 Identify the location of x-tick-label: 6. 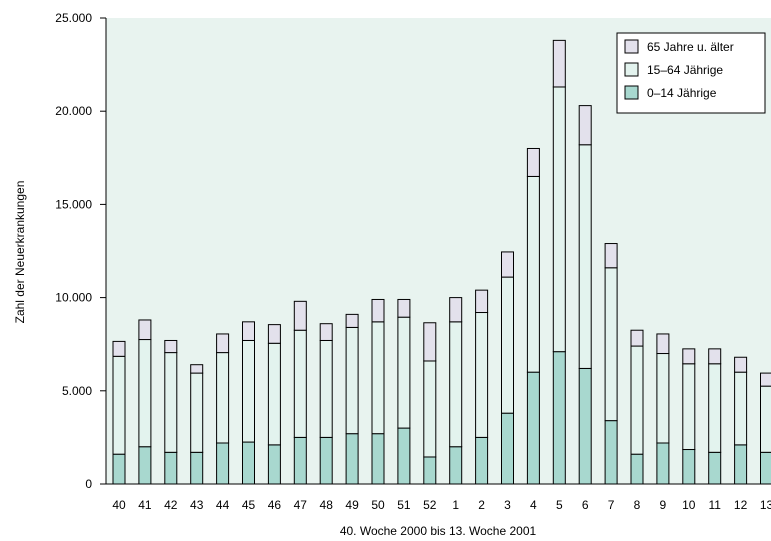
(585, 505).